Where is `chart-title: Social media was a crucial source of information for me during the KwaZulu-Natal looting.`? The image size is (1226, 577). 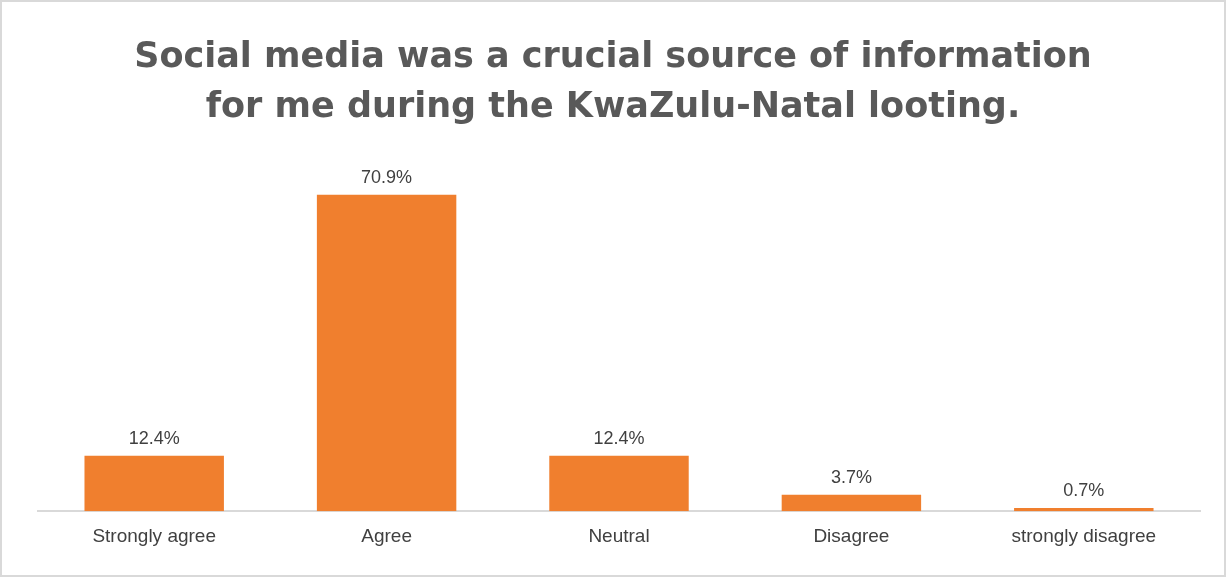
chart-title: Social media was a crucial source of information for me during the KwaZulu-Natal looting. is located at coordinates (613, 80).